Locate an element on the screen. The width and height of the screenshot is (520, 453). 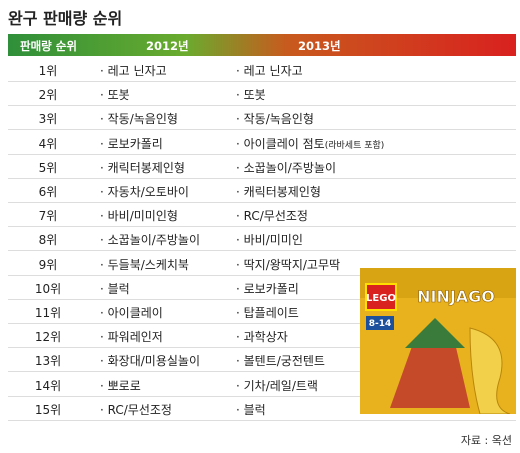
cell-2013: · 또봇 is located at coordinates (251, 94).